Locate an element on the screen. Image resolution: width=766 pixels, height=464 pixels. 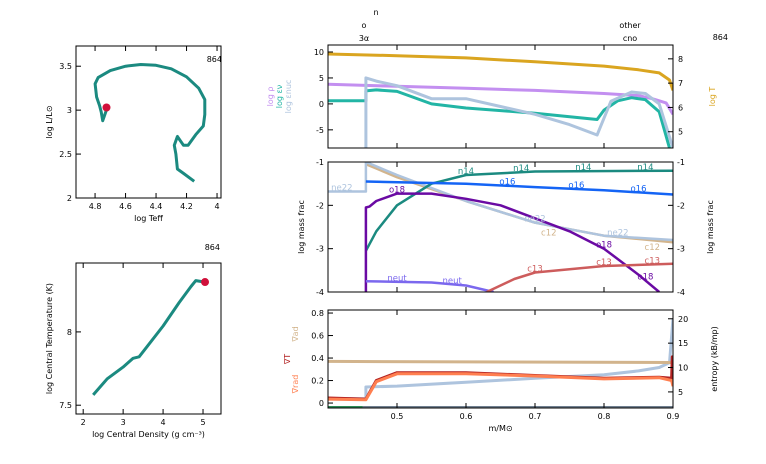
x-tick-label: 0.7 is located at coordinates (535, 416).